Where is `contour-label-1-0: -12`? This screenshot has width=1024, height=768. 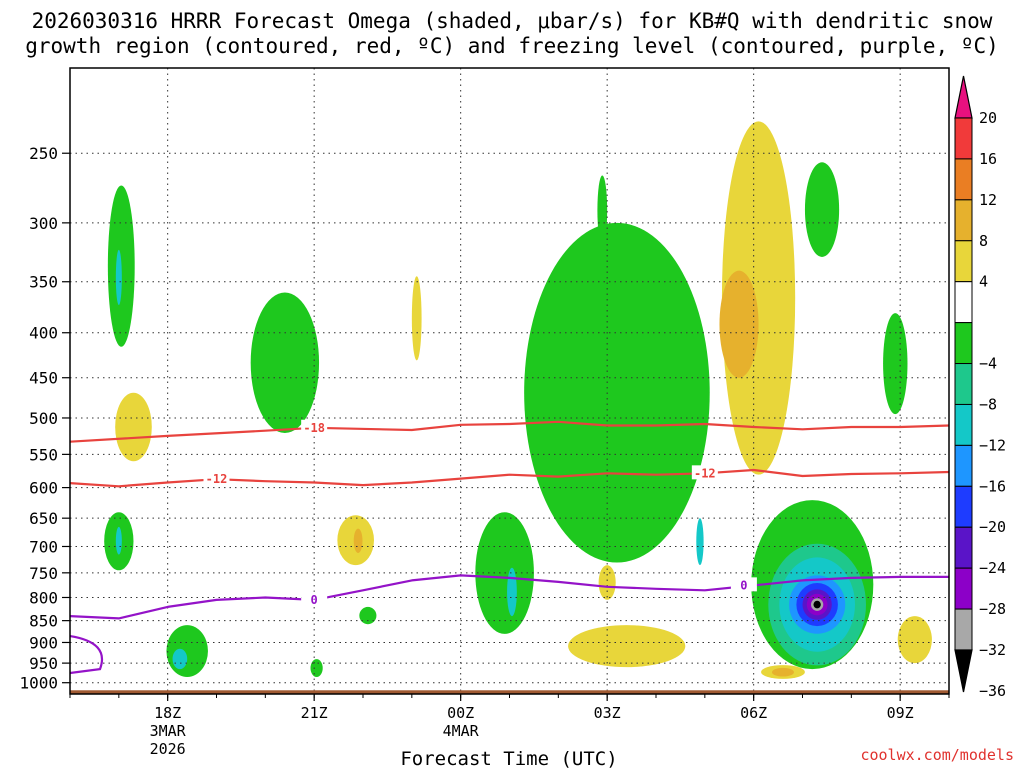
contour-label-1-0: -12 is located at coordinates (217, 479).